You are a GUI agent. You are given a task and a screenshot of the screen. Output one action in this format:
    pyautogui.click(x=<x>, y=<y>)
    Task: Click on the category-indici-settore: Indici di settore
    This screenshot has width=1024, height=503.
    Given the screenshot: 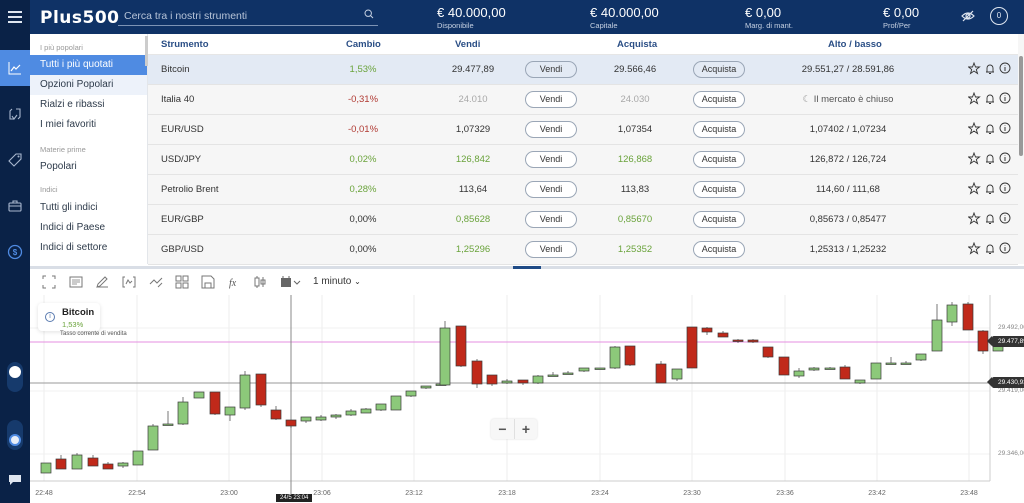 What is the action you would take?
    pyautogui.click(x=74, y=247)
    